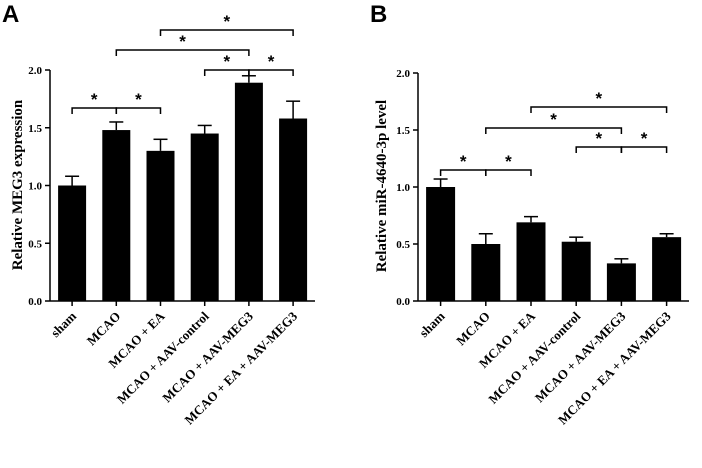  I want to click on panel-a-y-tick-label: 0.0, so click(35, 302).